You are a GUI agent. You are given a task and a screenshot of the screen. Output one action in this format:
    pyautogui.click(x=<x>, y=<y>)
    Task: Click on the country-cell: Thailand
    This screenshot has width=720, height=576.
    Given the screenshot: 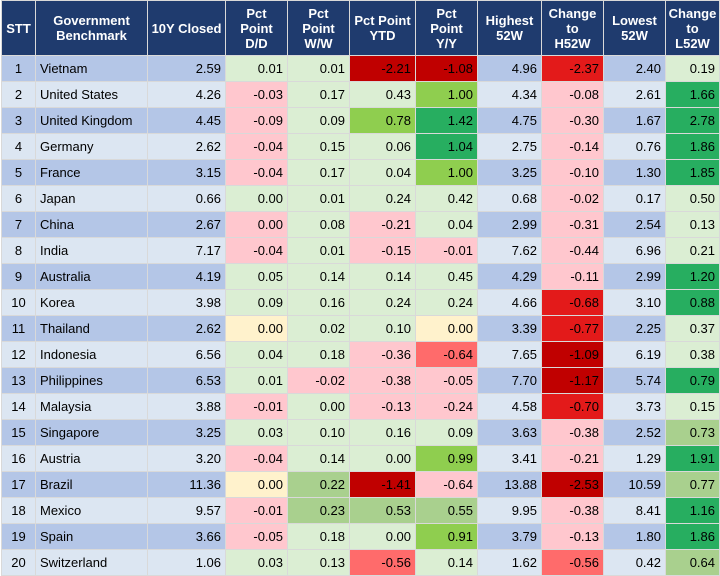 What is the action you would take?
    pyautogui.click(x=91, y=328)
    